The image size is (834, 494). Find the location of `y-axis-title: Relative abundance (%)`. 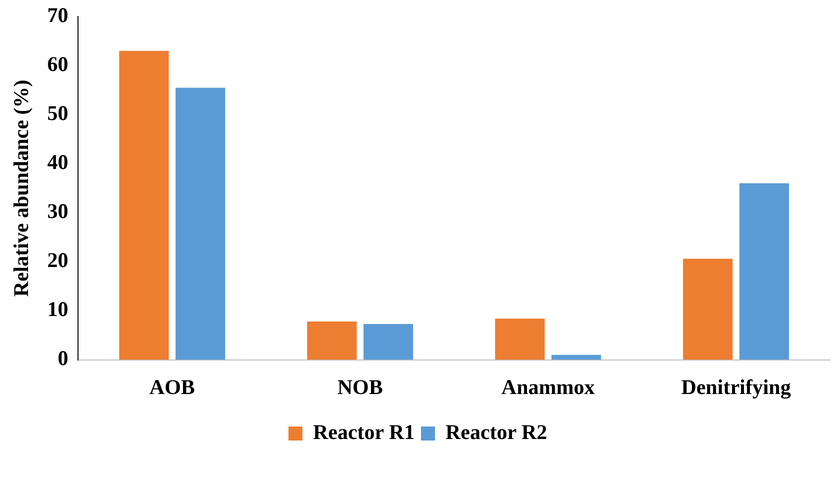

y-axis-title: Relative abundance (%) is located at coordinates (21, 188).